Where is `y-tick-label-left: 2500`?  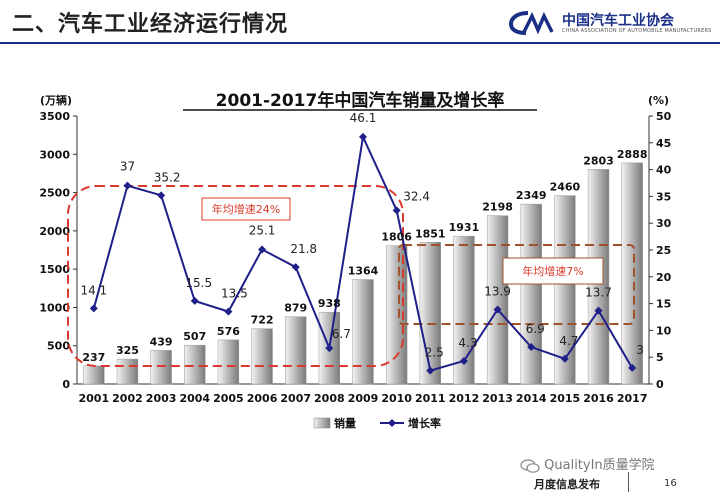 y-tick-label-left: 2500 is located at coordinates (54, 193).